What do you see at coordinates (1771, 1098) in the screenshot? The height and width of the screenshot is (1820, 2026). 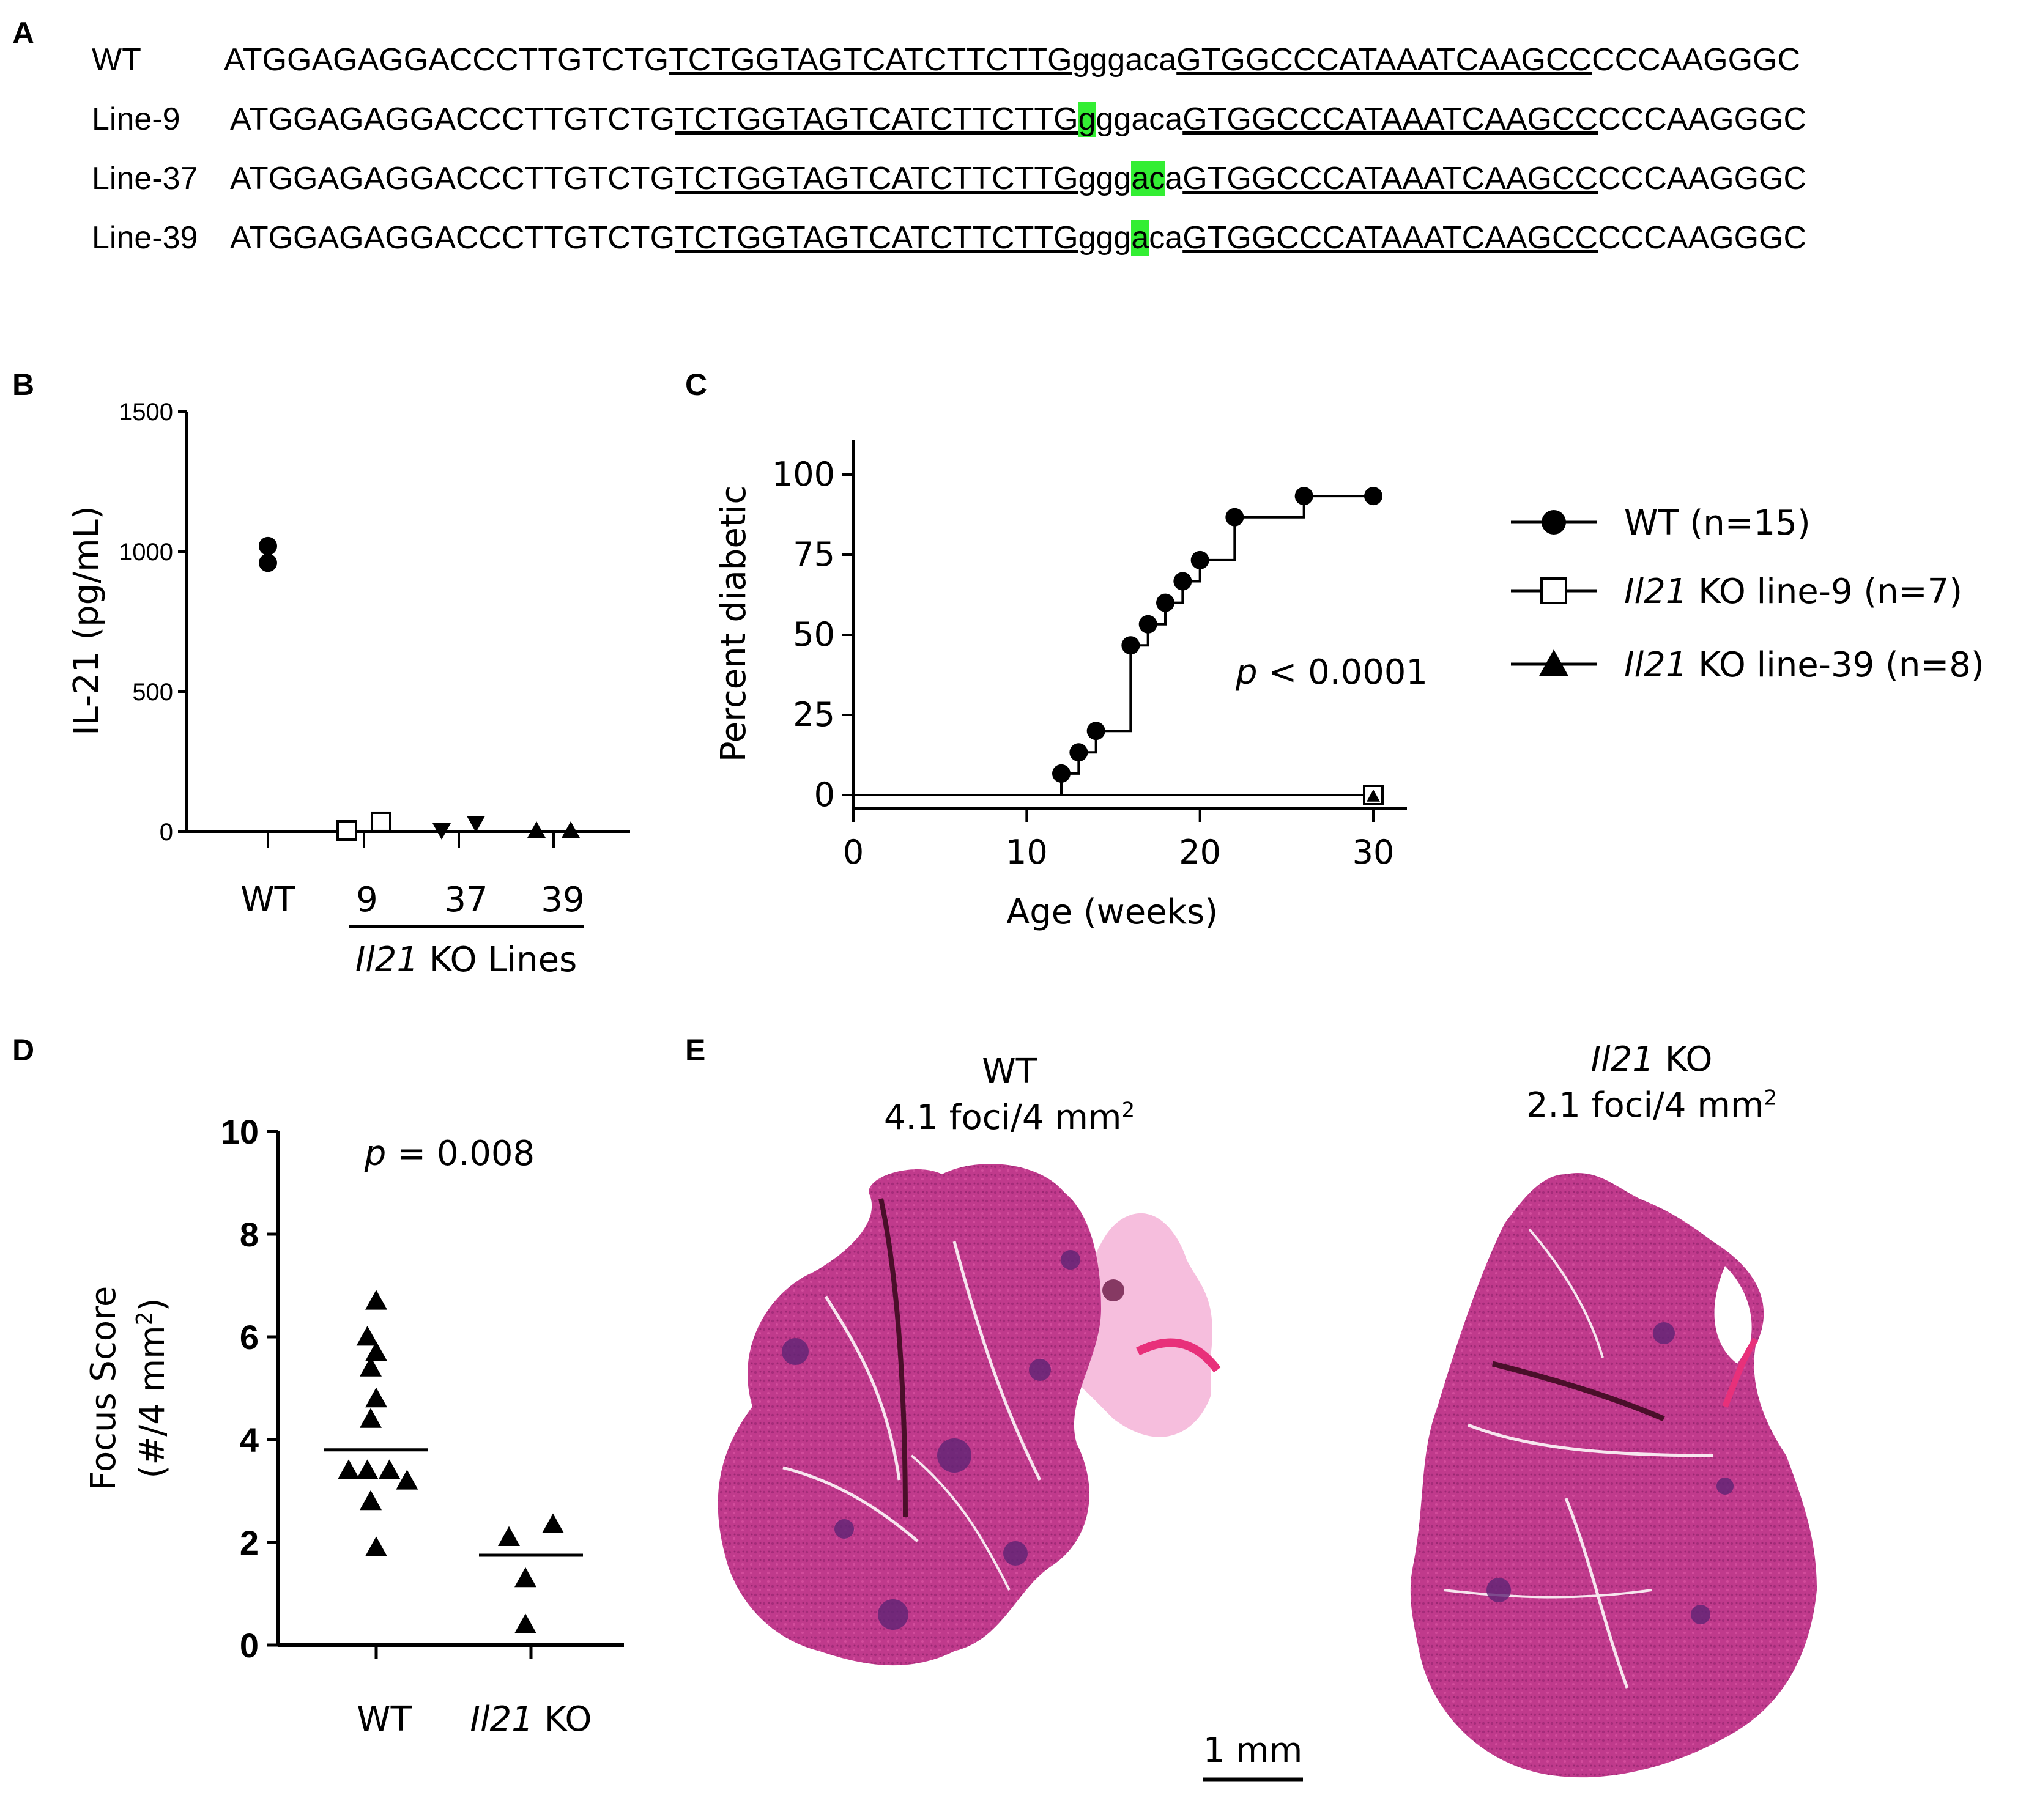 I see `ko-foci-sup: 2` at bounding box center [1771, 1098].